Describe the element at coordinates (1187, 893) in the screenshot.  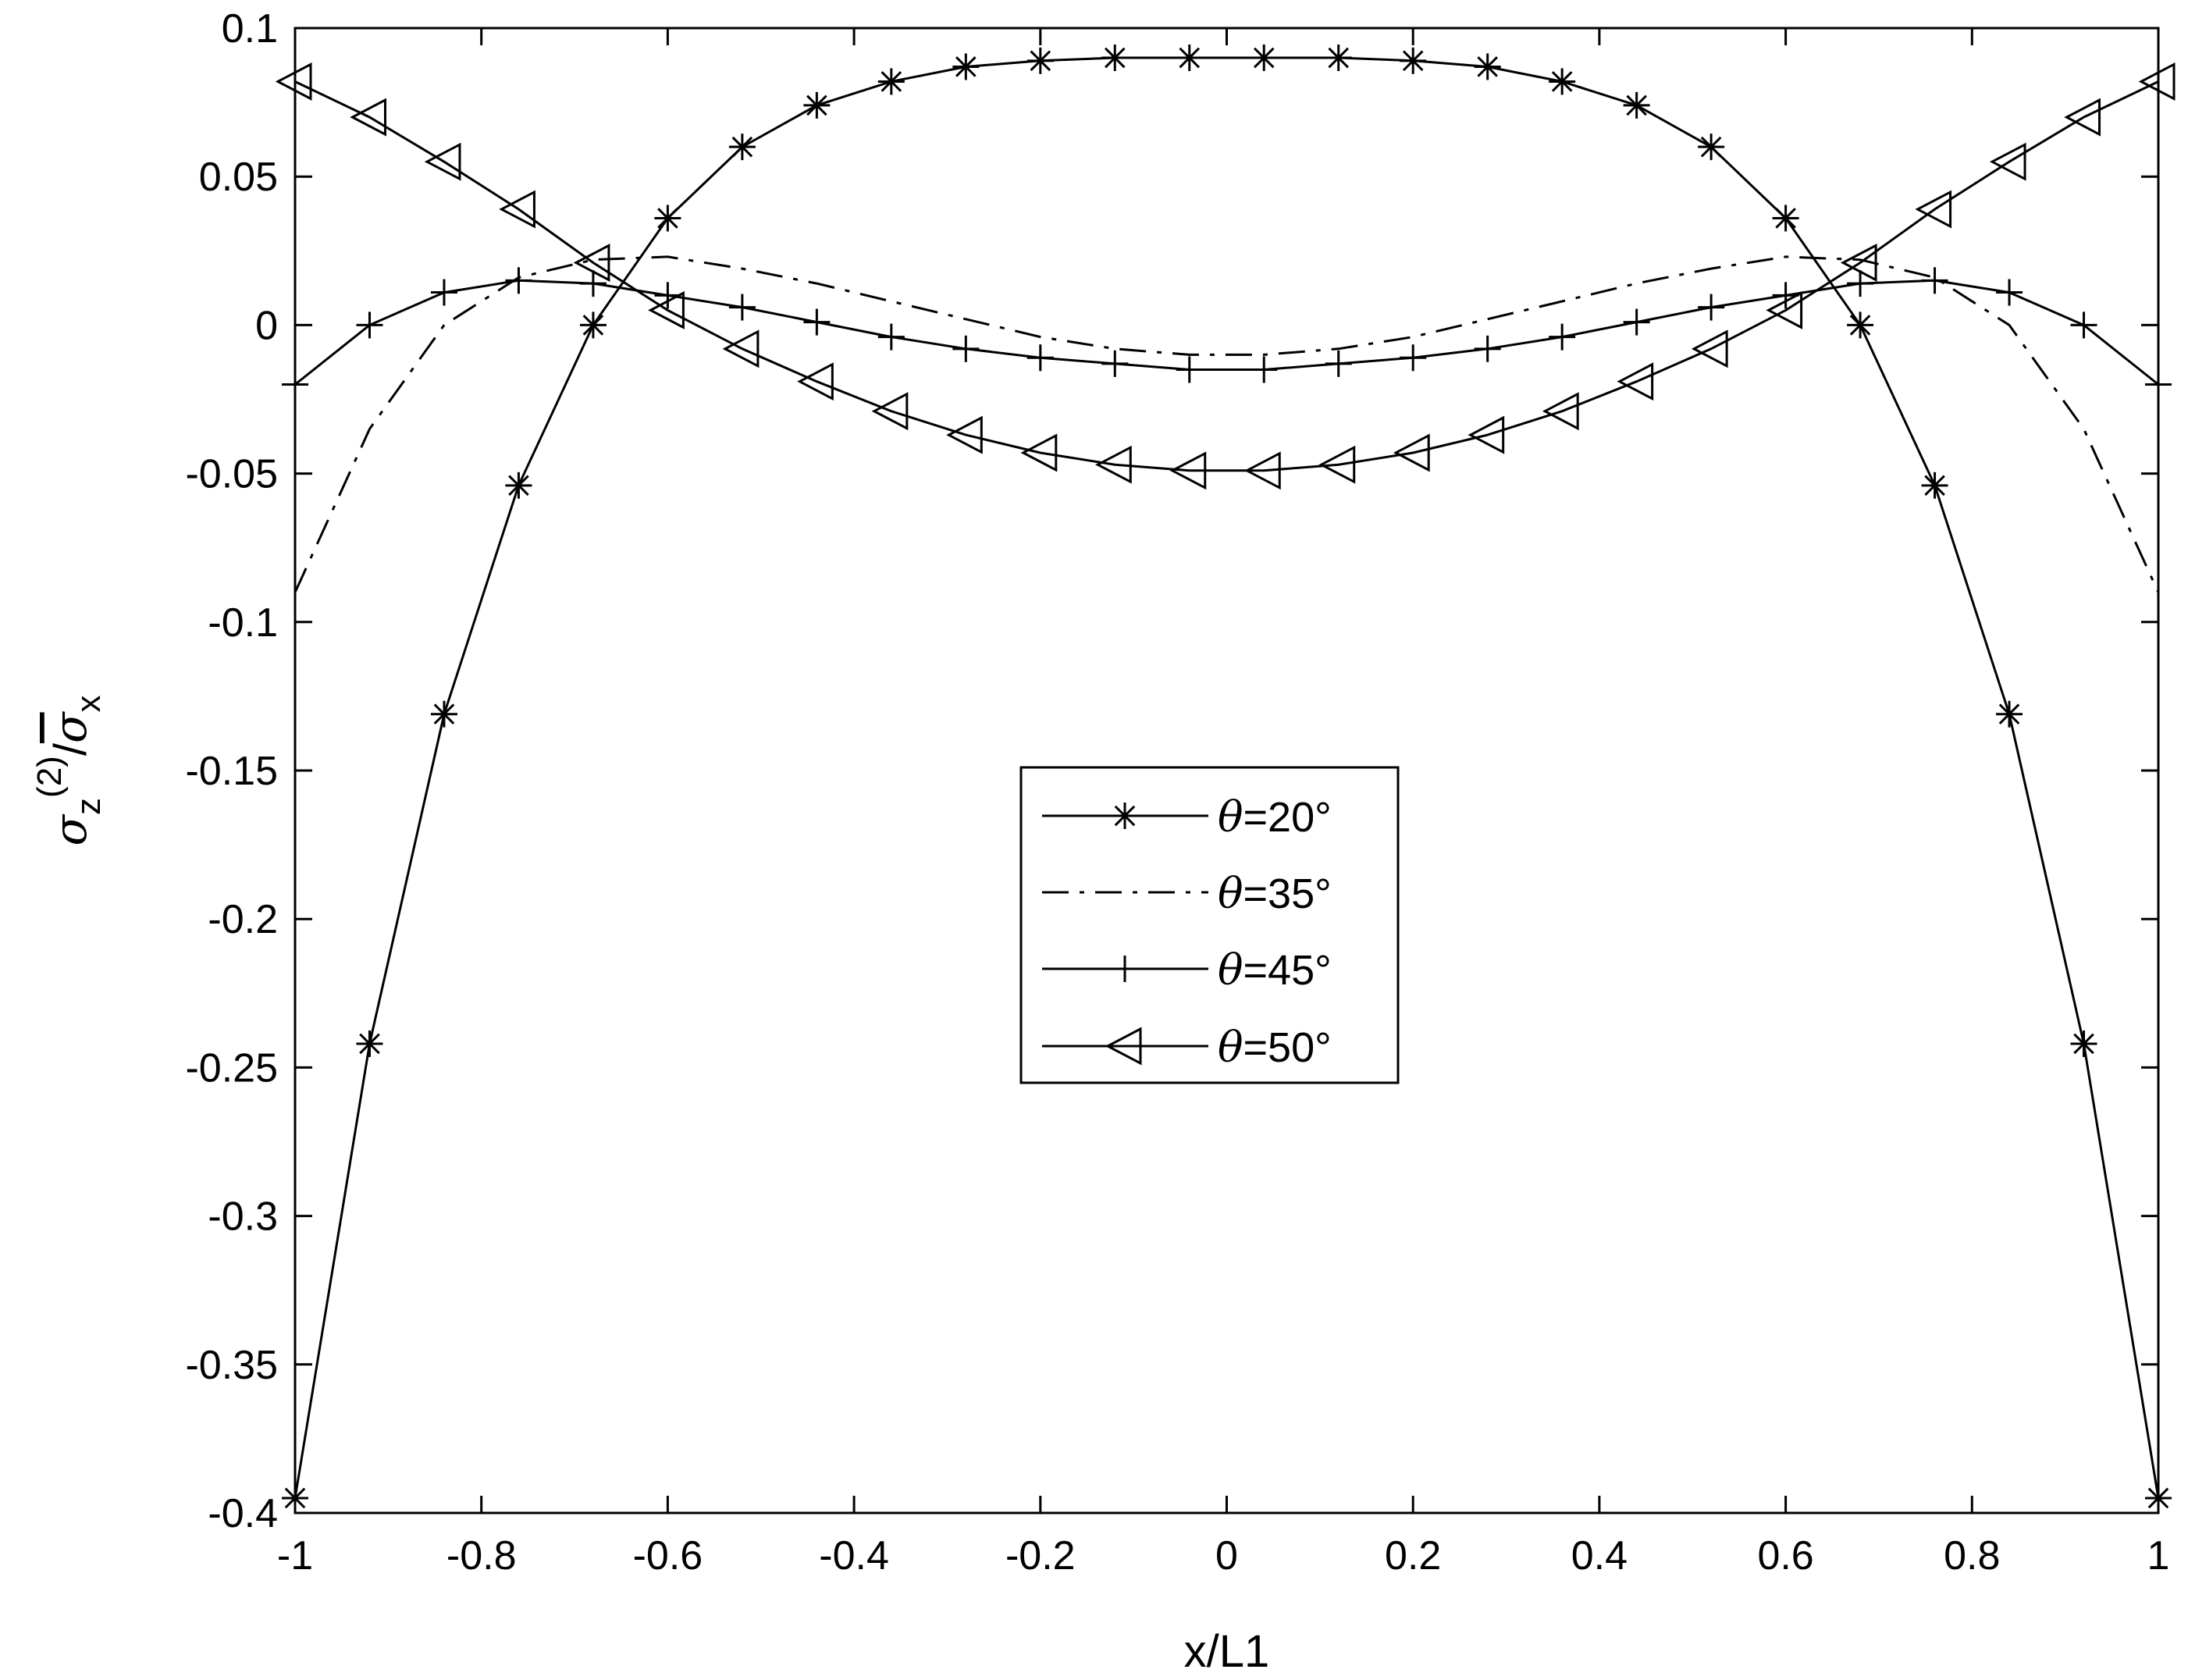
I see `legend-item: θ=35°` at that location.